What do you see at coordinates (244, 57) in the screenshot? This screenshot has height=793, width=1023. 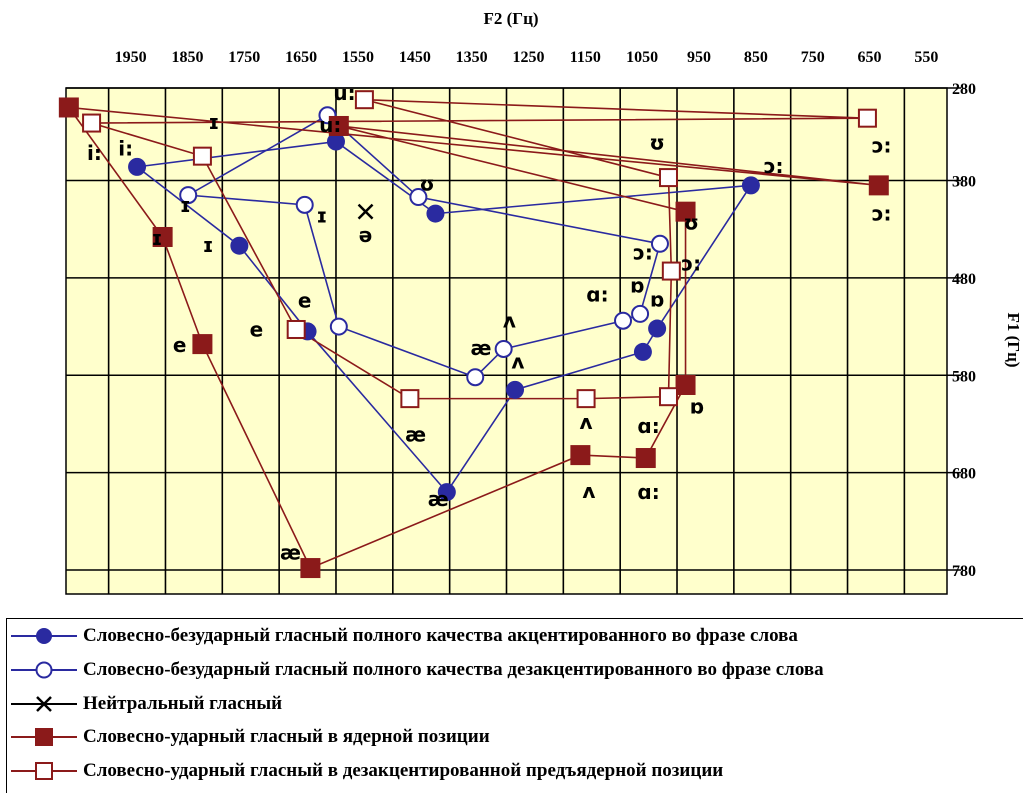 I see `x-tick-label: 1750` at bounding box center [244, 57].